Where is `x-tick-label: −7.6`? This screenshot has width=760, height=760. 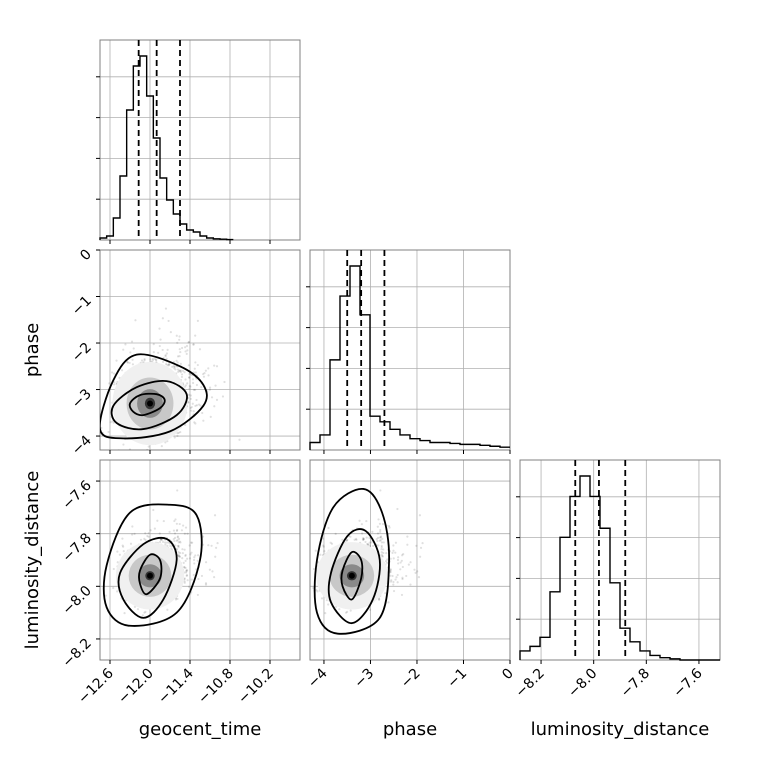
x-tick-label: −7.6 is located at coordinates (687, 682).